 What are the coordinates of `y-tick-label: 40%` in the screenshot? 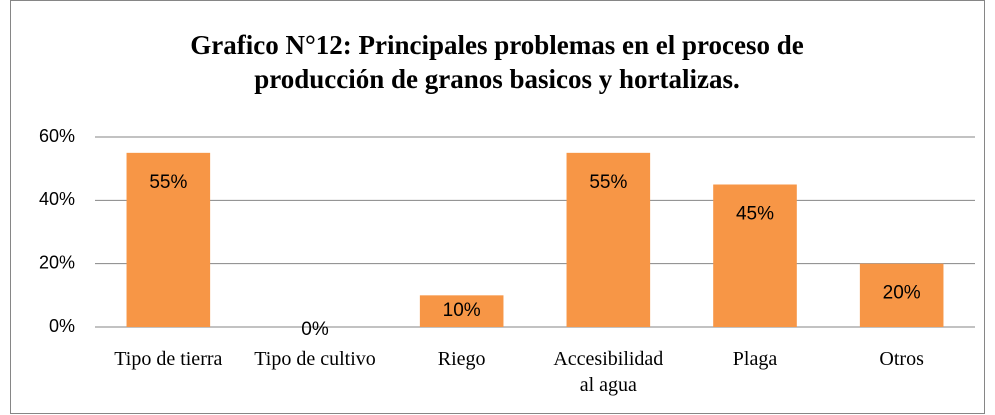 It's located at (57, 199).